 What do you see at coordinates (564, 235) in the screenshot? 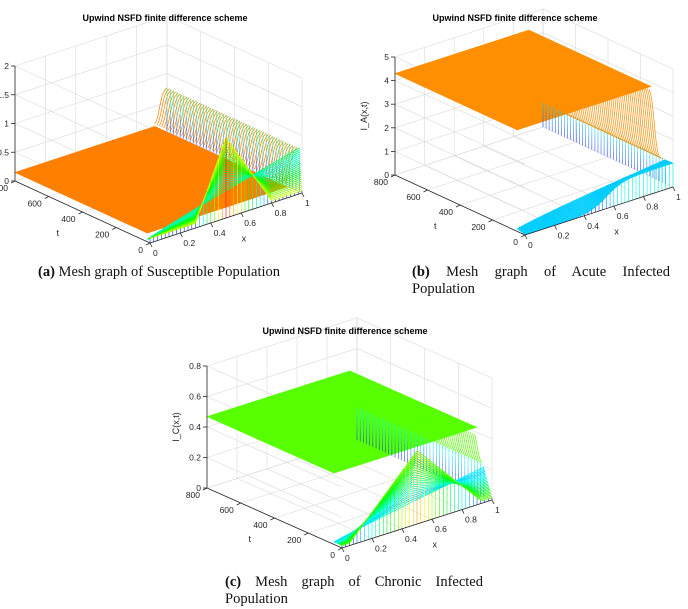
I see `x-tick-label: 0.2` at bounding box center [564, 235].